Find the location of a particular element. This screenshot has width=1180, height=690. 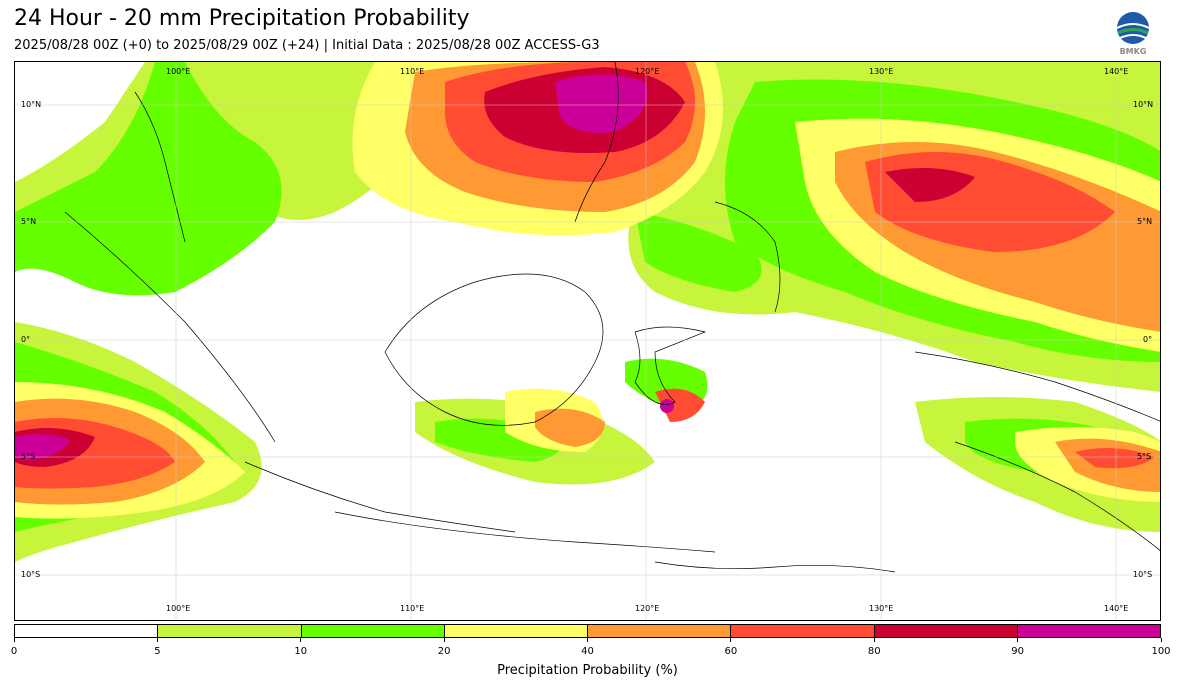

colorbar-tick-label-5: 60 is located at coordinates (731, 651).